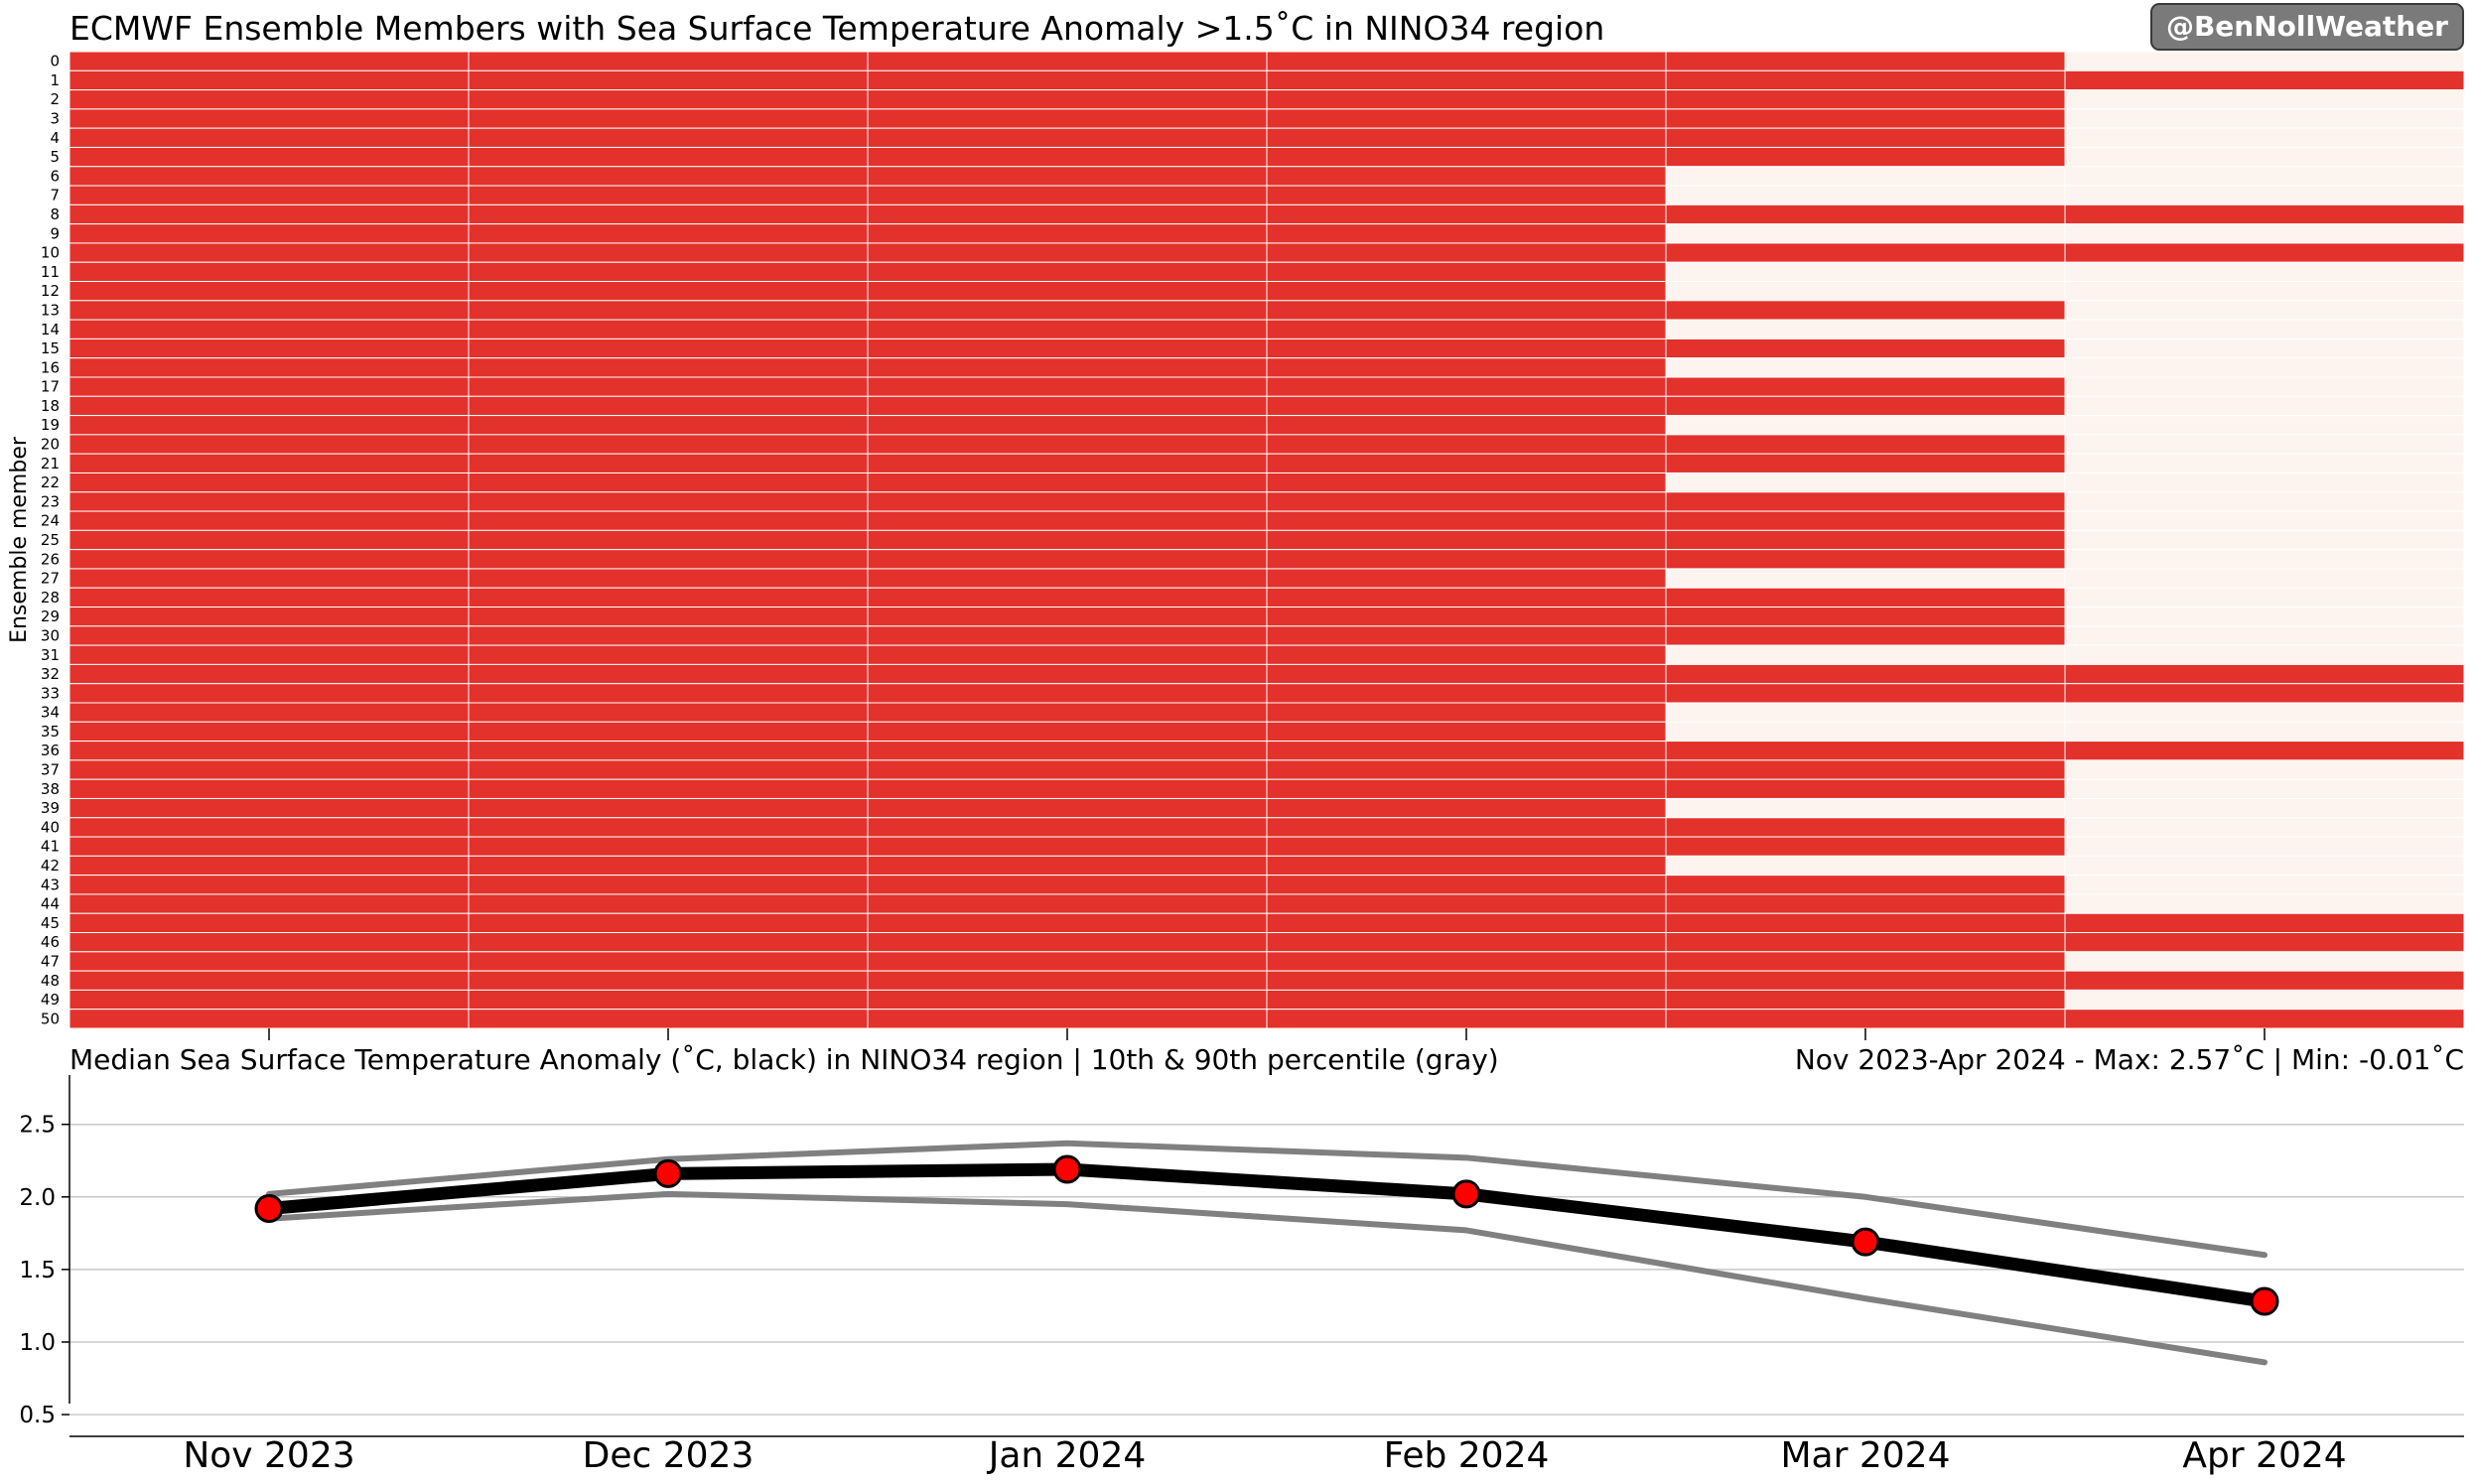 Image resolution: width=2474 pixels, height=1484 pixels. I want to click on heatmap-cell-m49-c2, so click(1067, 1000).